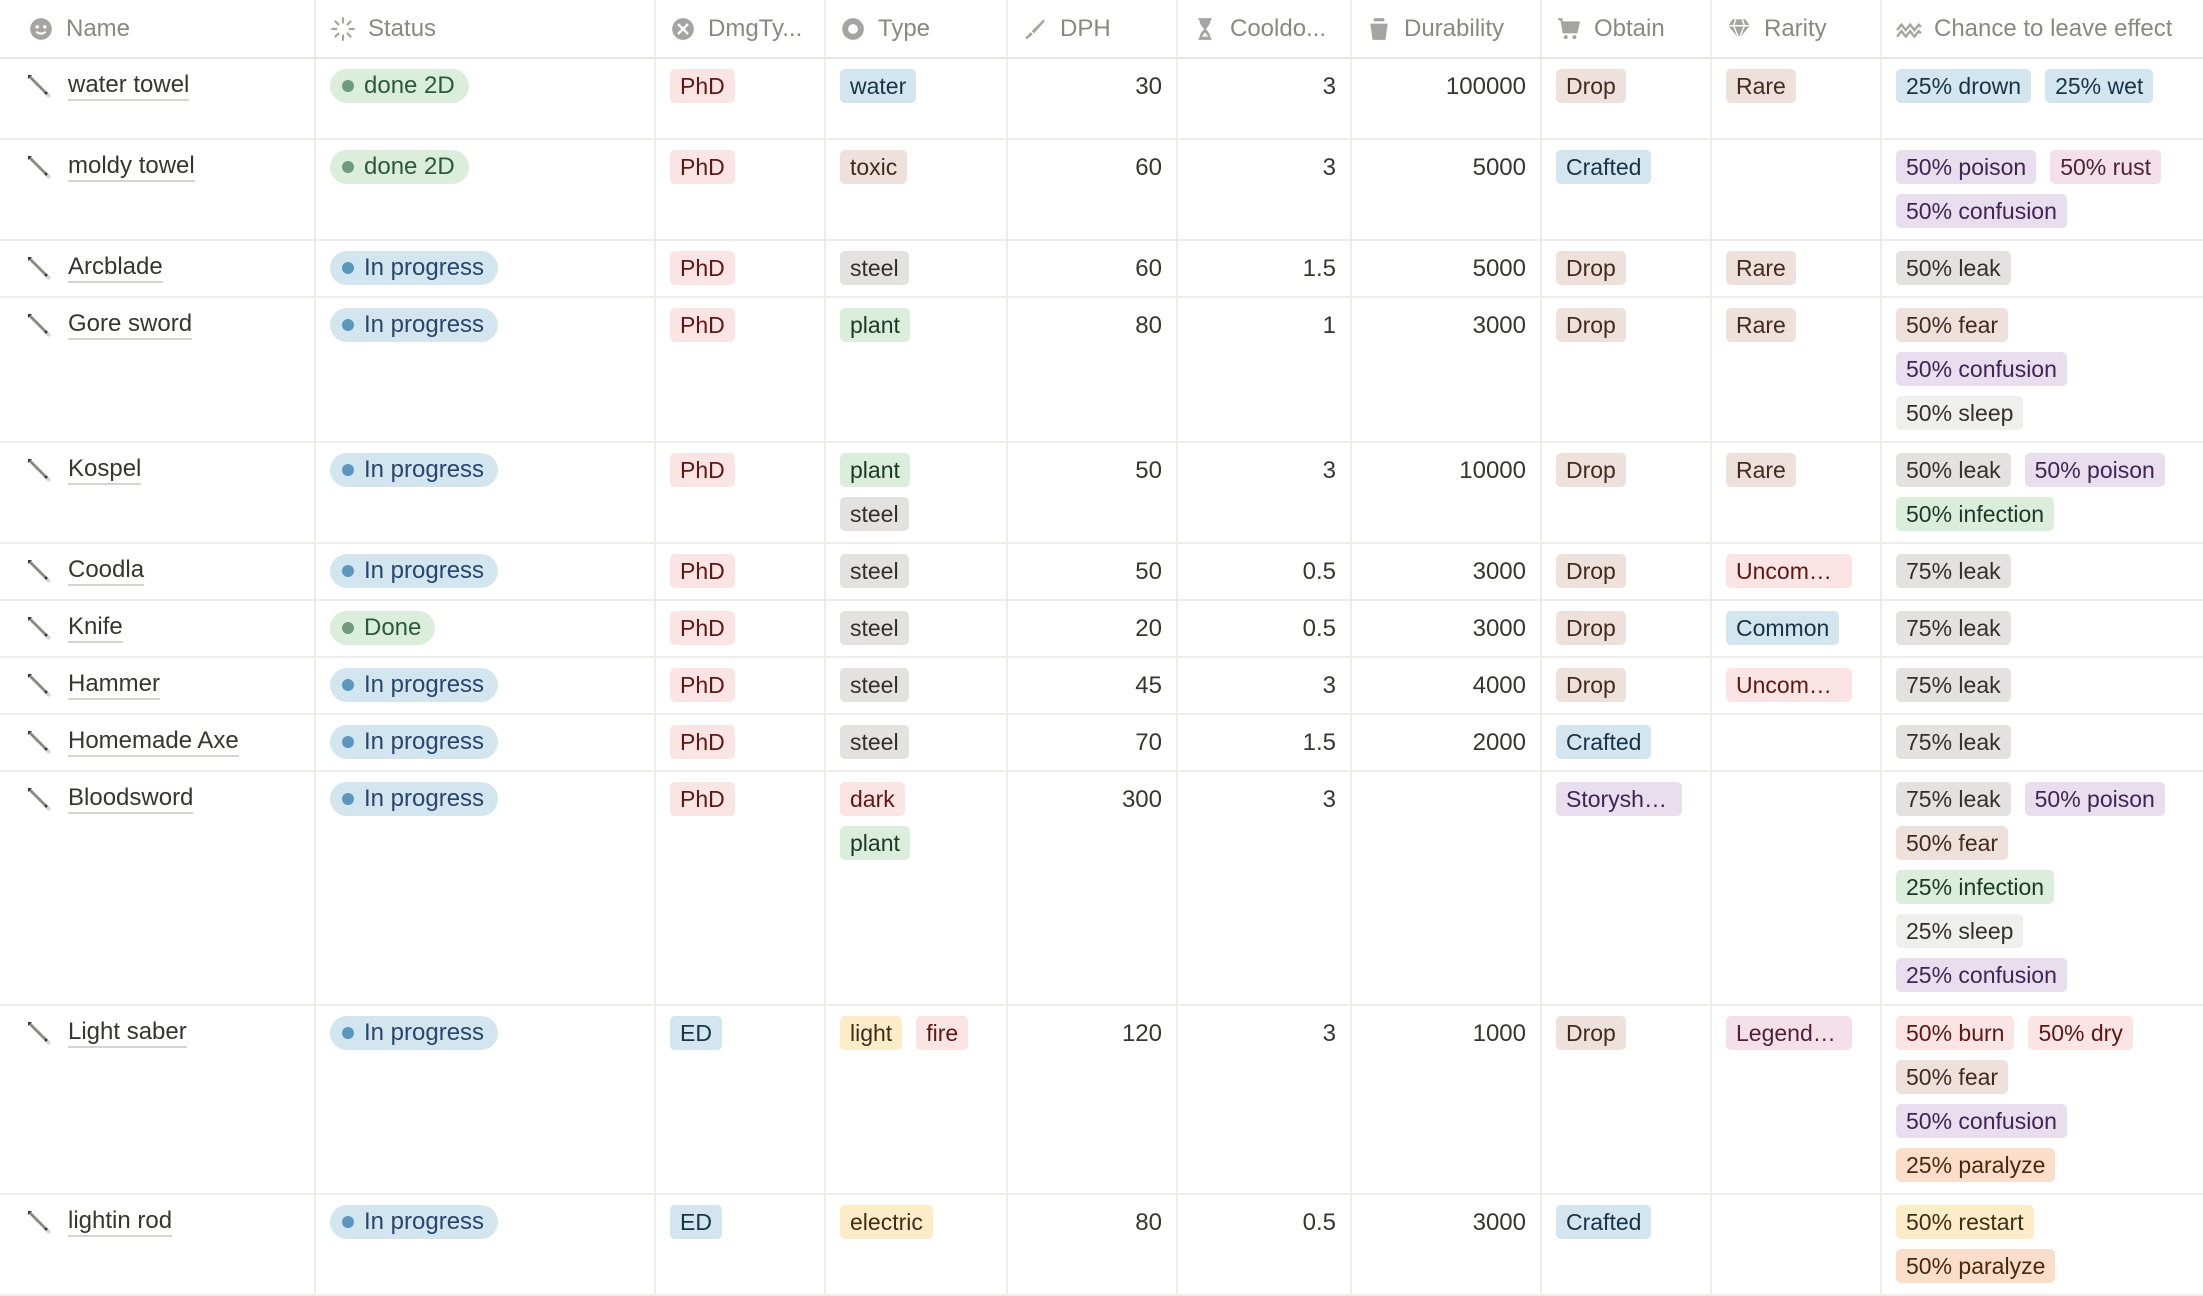  What do you see at coordinates (1797, 628) in the screenshot?
I see `rarity-cell: Common` at bounding box center [1797, 628].